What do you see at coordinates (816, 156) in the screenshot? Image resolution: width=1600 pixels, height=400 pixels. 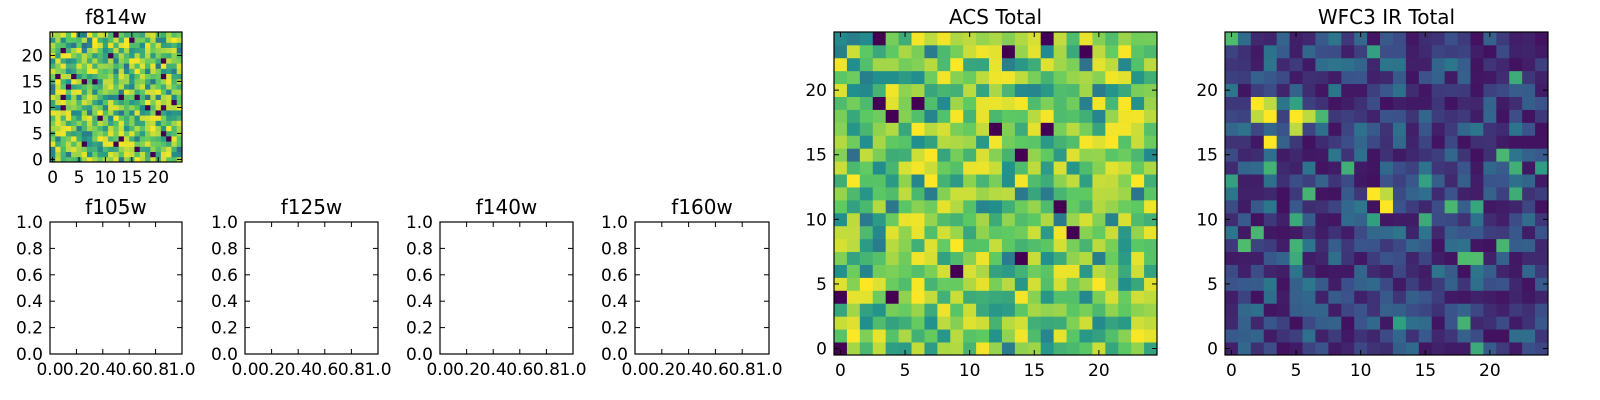 I see `y-tick-label: 15` at bounding box center [816, 156].